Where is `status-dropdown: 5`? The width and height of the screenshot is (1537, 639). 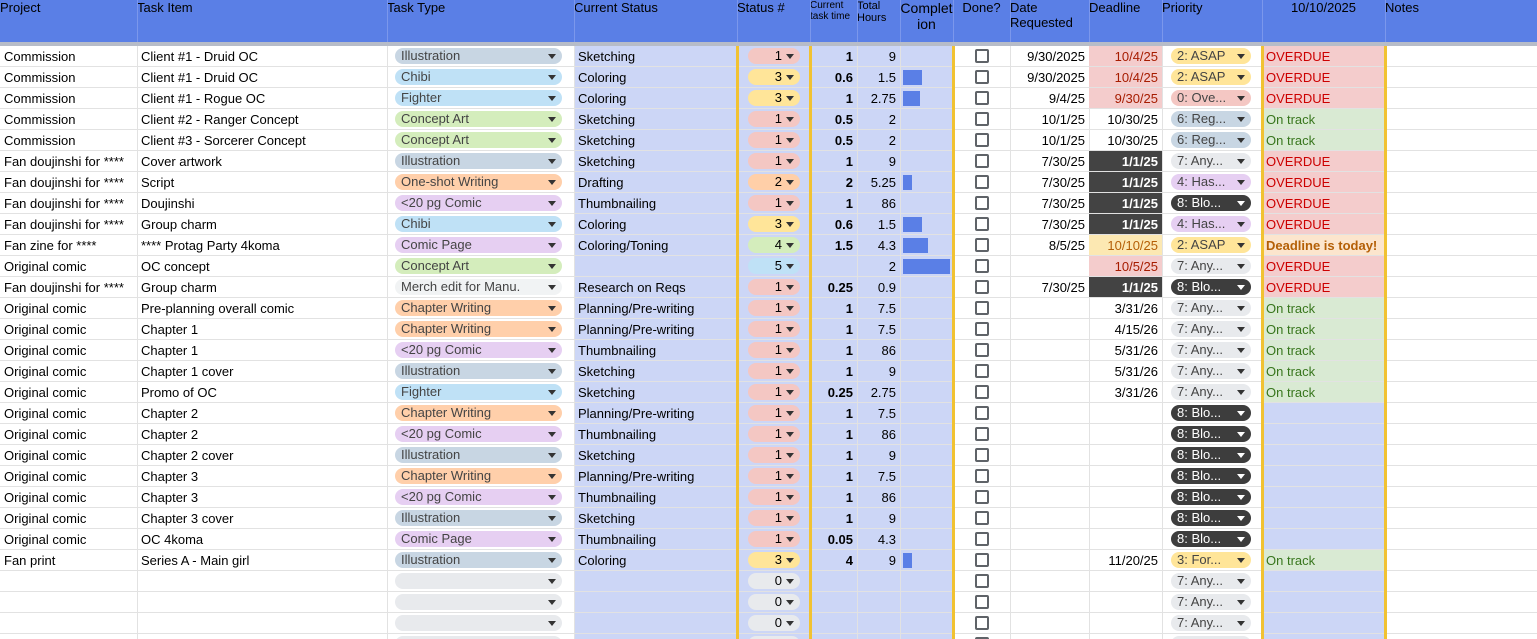
status-dropdown: 5 is located at coordinates (774, 266).